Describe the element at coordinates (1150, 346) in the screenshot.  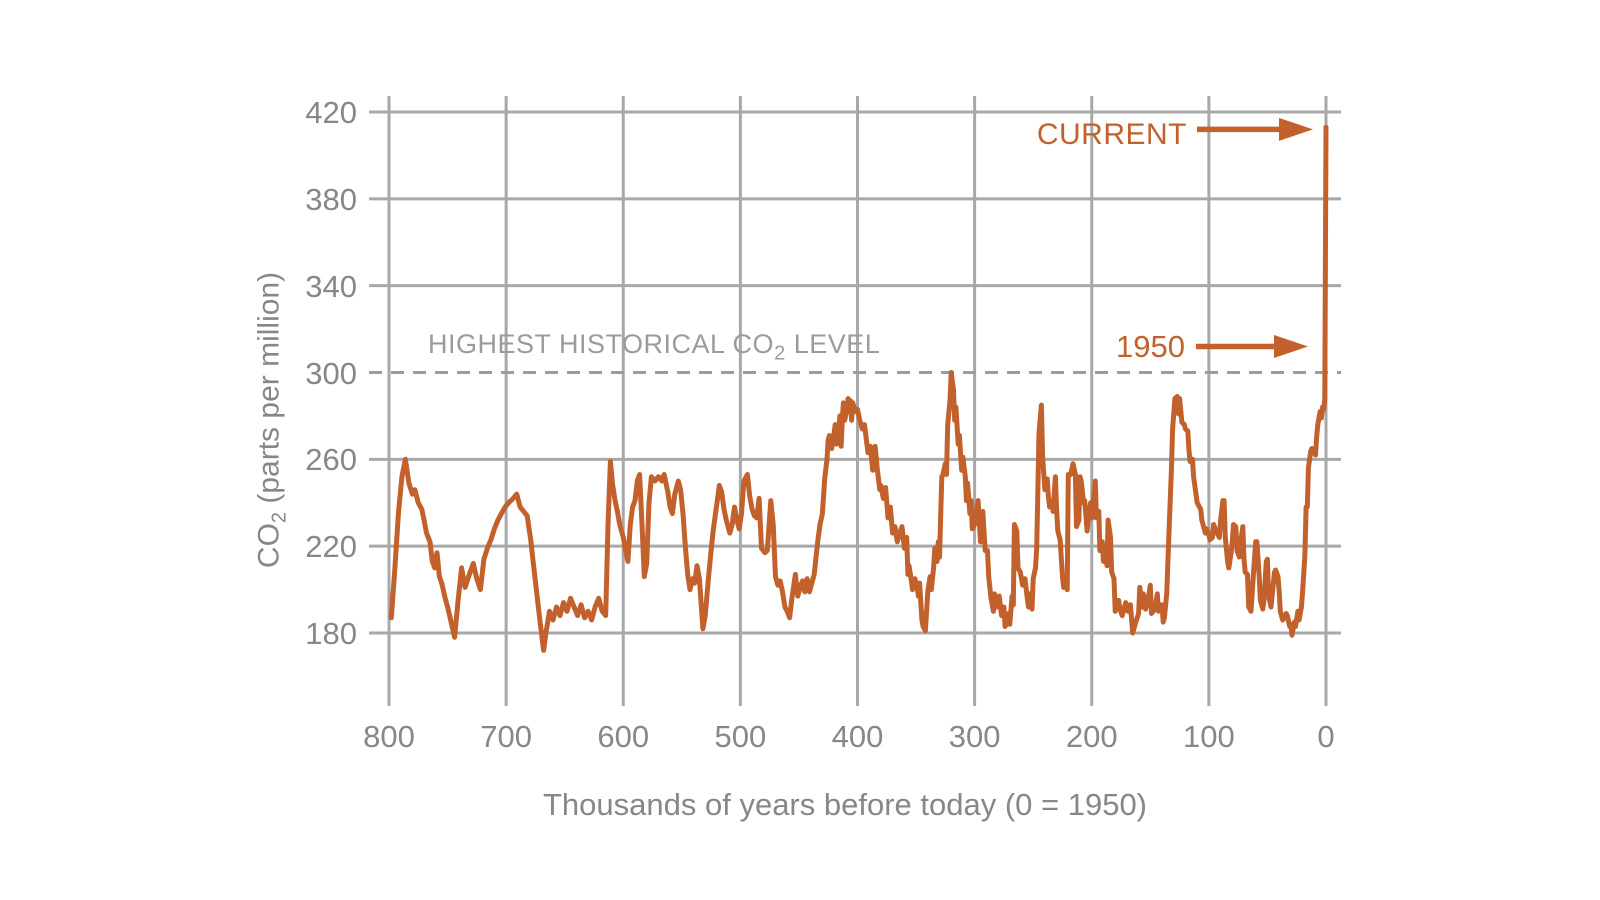
I see `year-1950-annotation-label: 1950` at that location.